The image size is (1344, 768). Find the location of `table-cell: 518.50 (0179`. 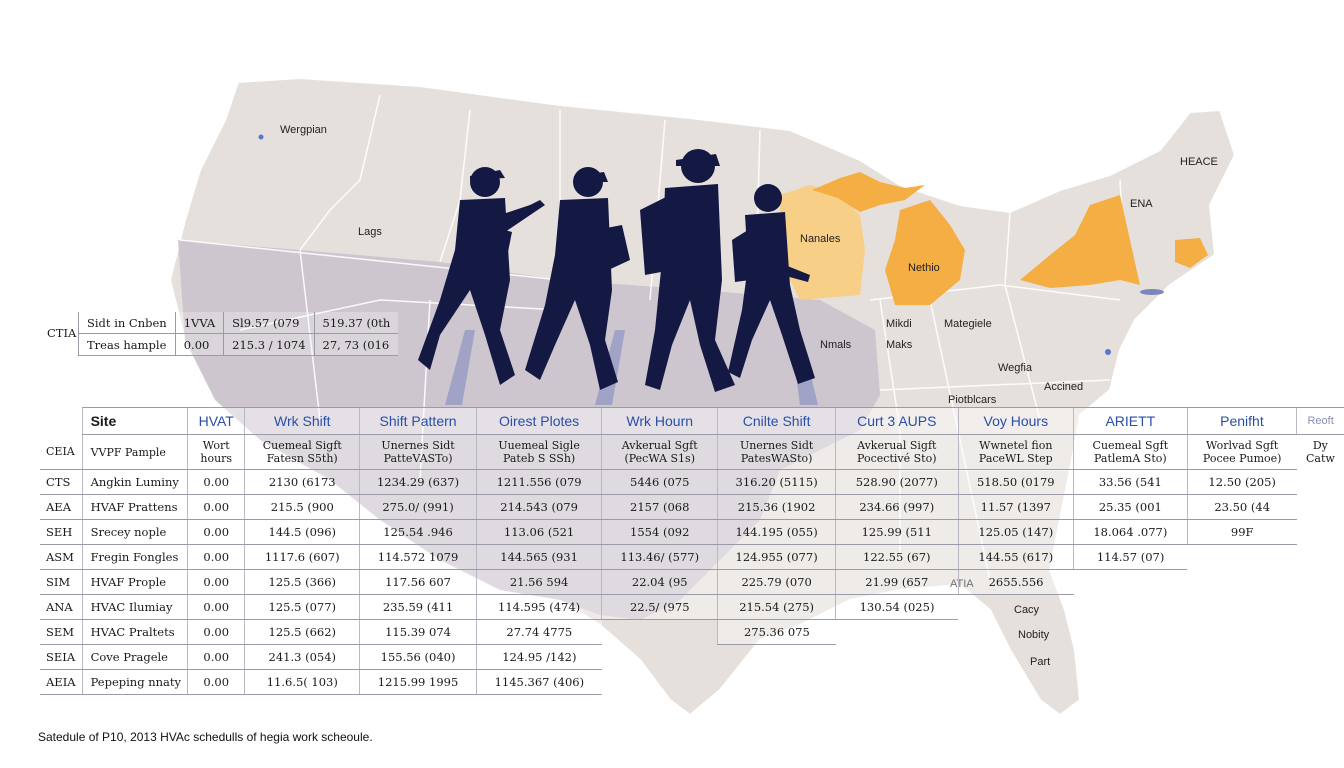

table-cell: 518.50 (0179 is located at coordinates (1015, 482).